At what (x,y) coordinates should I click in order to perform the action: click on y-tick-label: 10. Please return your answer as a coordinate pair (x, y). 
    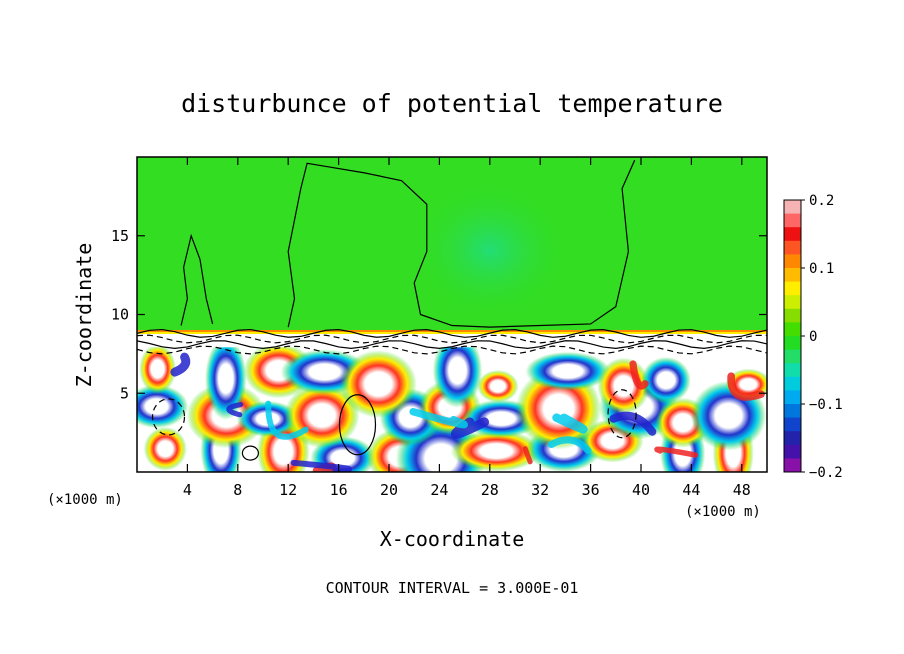
    Looking at the image, I should click on (120, 315).